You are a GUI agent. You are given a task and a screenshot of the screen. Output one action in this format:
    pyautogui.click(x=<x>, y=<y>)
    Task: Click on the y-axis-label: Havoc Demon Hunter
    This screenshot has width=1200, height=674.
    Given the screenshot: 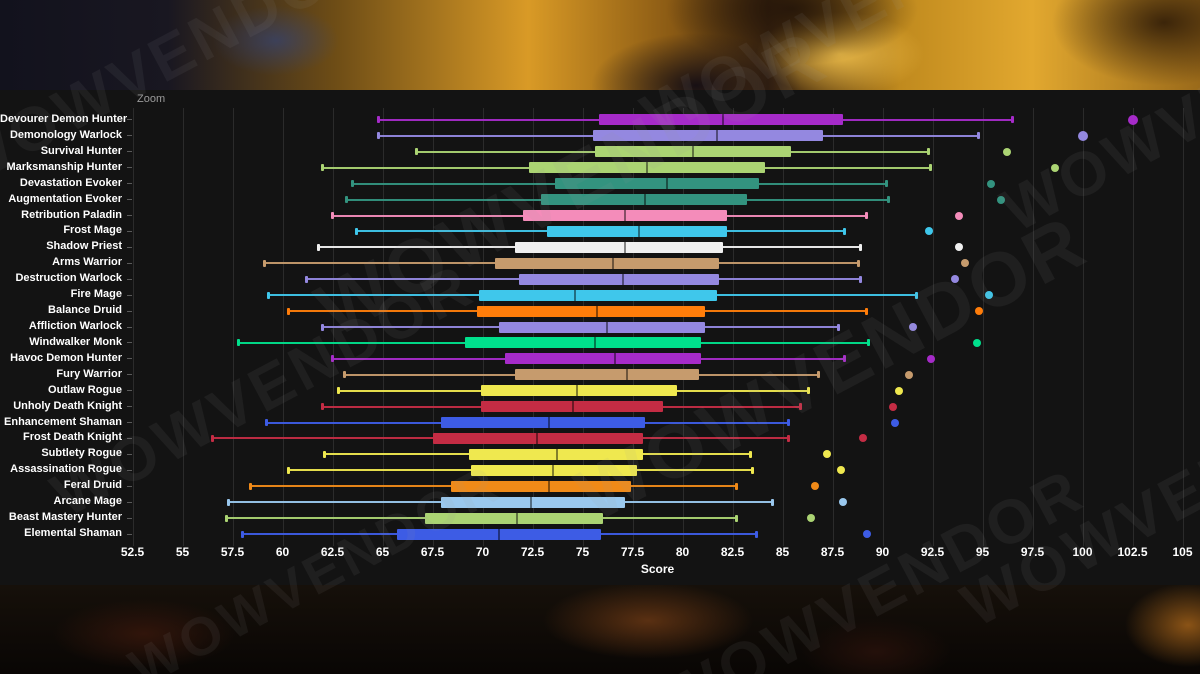 What is the action you would take?
    pyautogui.click(x=66, y=357)
    